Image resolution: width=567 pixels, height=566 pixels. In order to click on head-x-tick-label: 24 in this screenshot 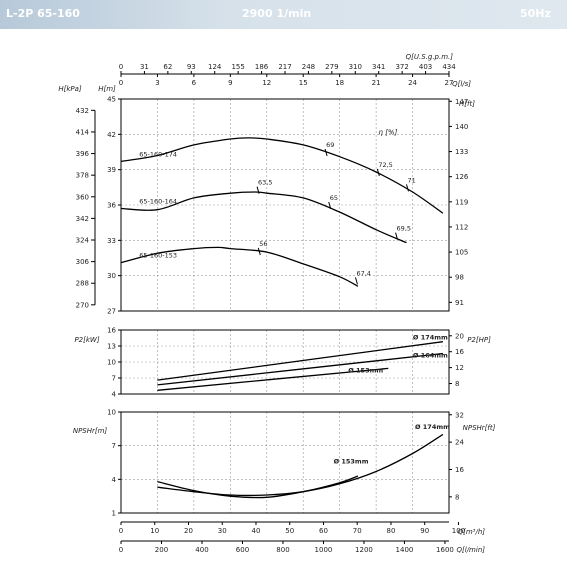, I will do `click(412, 83)`.